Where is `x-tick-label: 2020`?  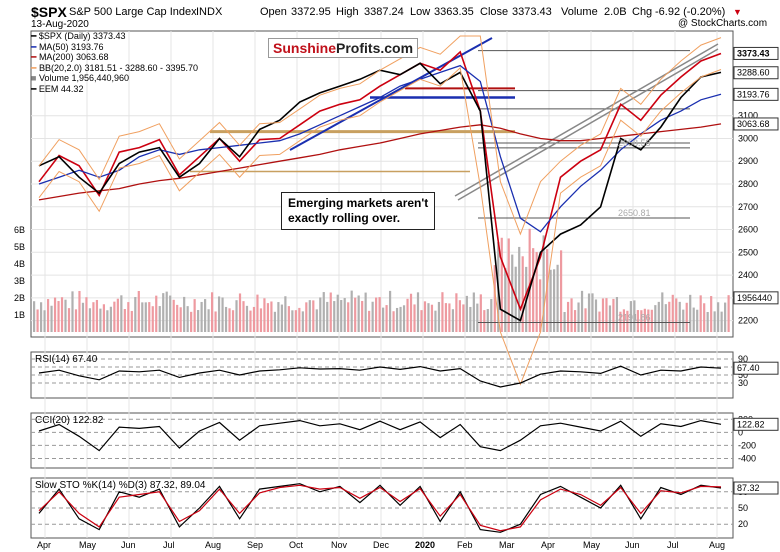
x-tick-label: 2020 is located at coordinates (425, 545).